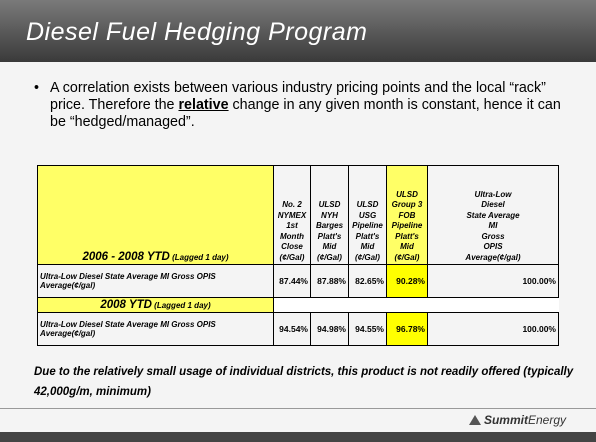  What do you see at coordinates (407, 281) in the screenshot?
I see `cell: 90.28%` at bounding box center [407, 281].